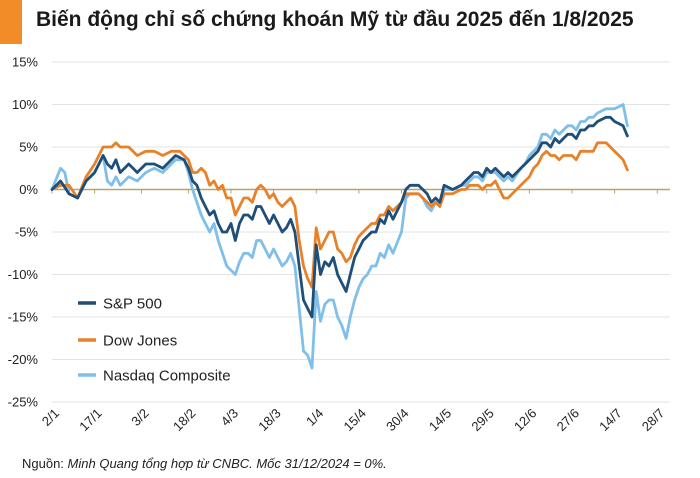  What do you see at coordinates (23, 274) in the screenshot?
I see `y-tick-label: -10%` at bounding box center [23, 274].